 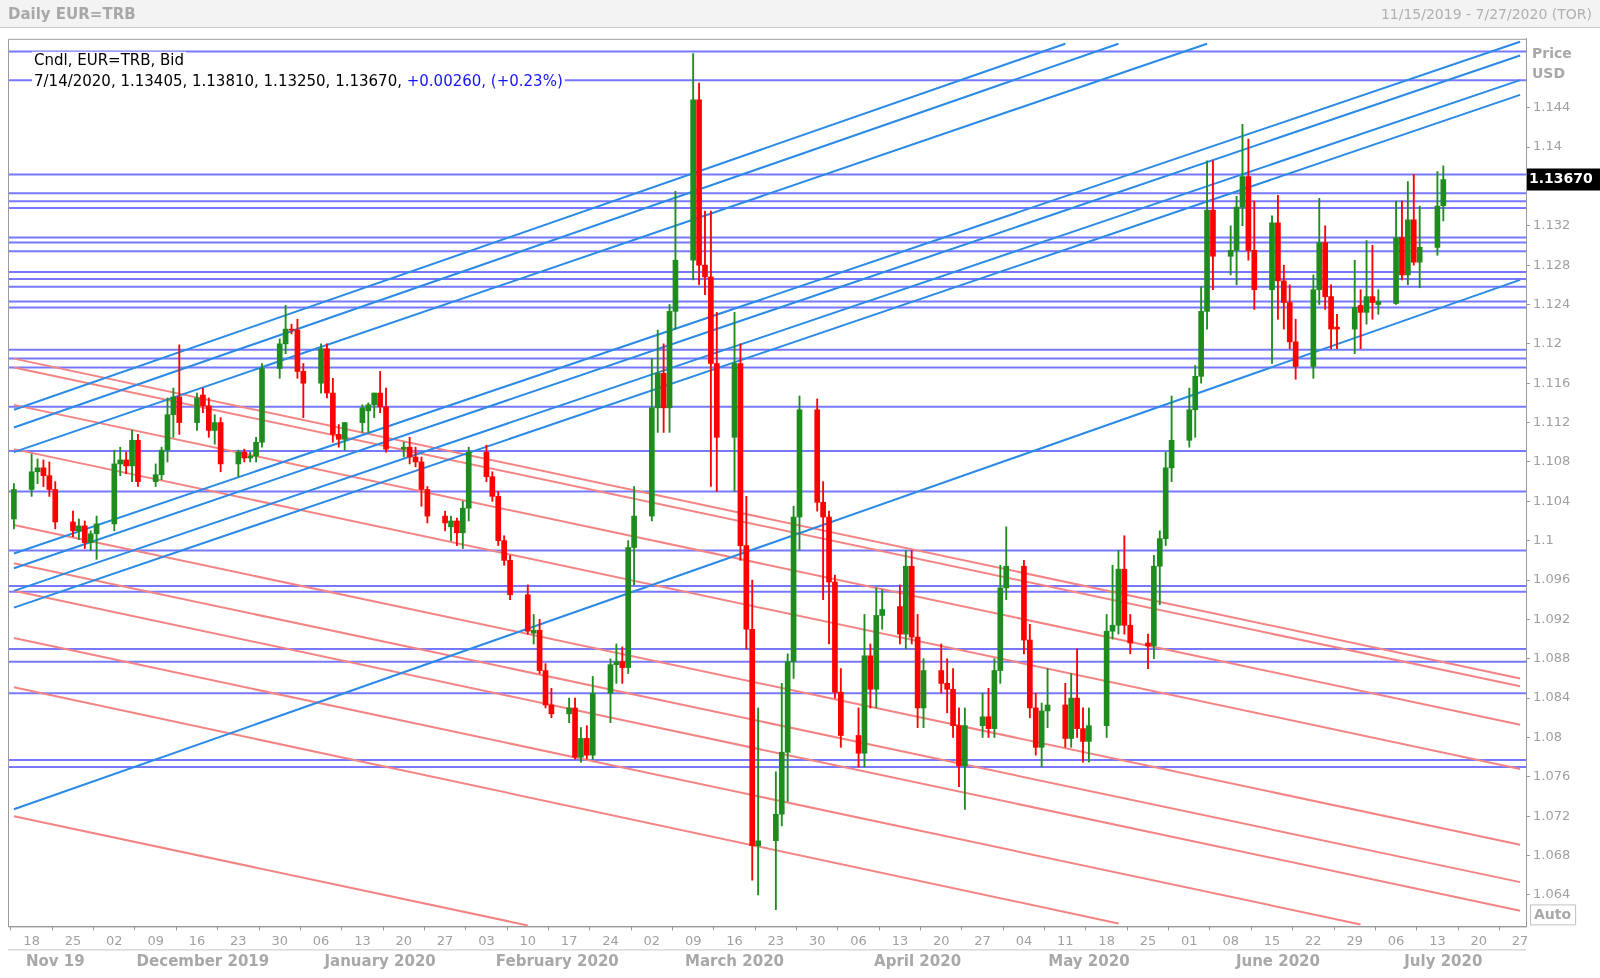 I want to click on y-tick-label: 1.068, so click(x=1552, y=854).